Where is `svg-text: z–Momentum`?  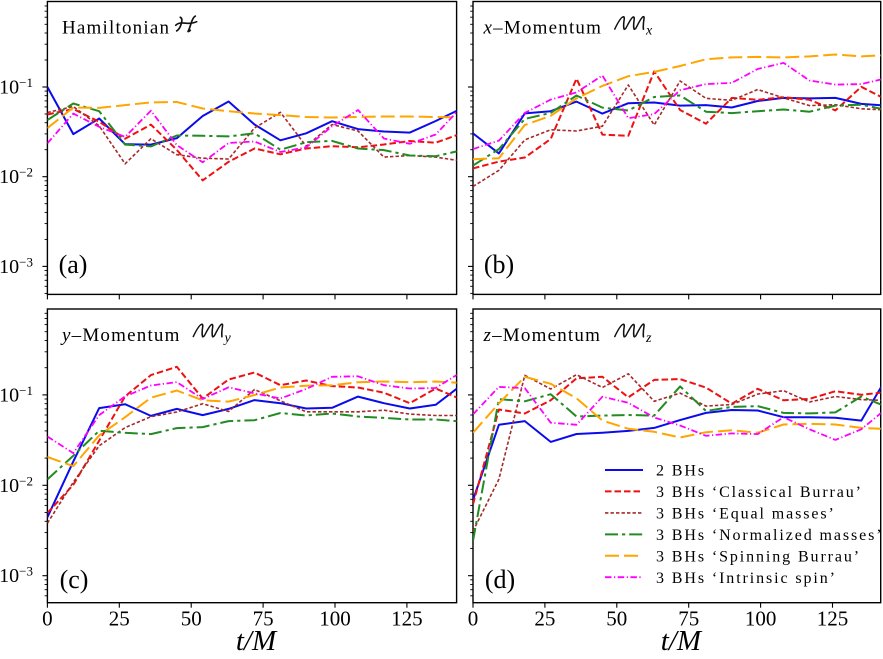 svg-text: z–Momentum is located at coordinates (542, 335).